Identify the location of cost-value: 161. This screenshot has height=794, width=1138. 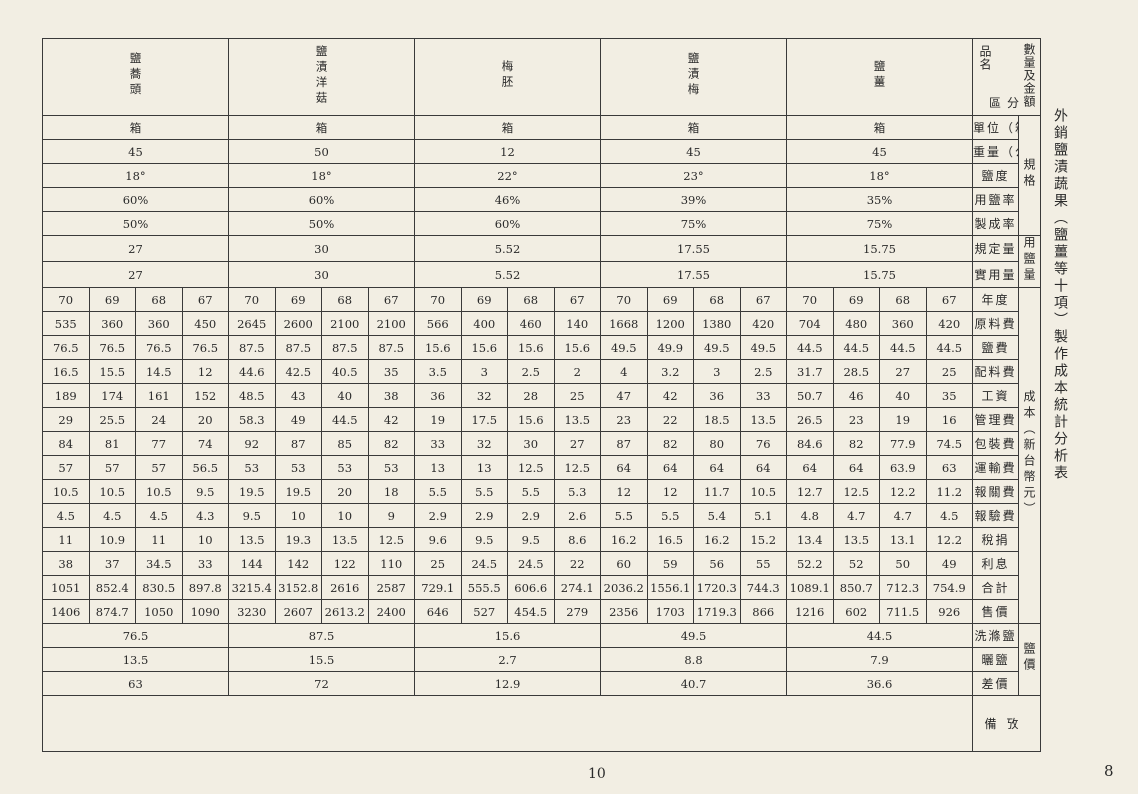
(159, 395).